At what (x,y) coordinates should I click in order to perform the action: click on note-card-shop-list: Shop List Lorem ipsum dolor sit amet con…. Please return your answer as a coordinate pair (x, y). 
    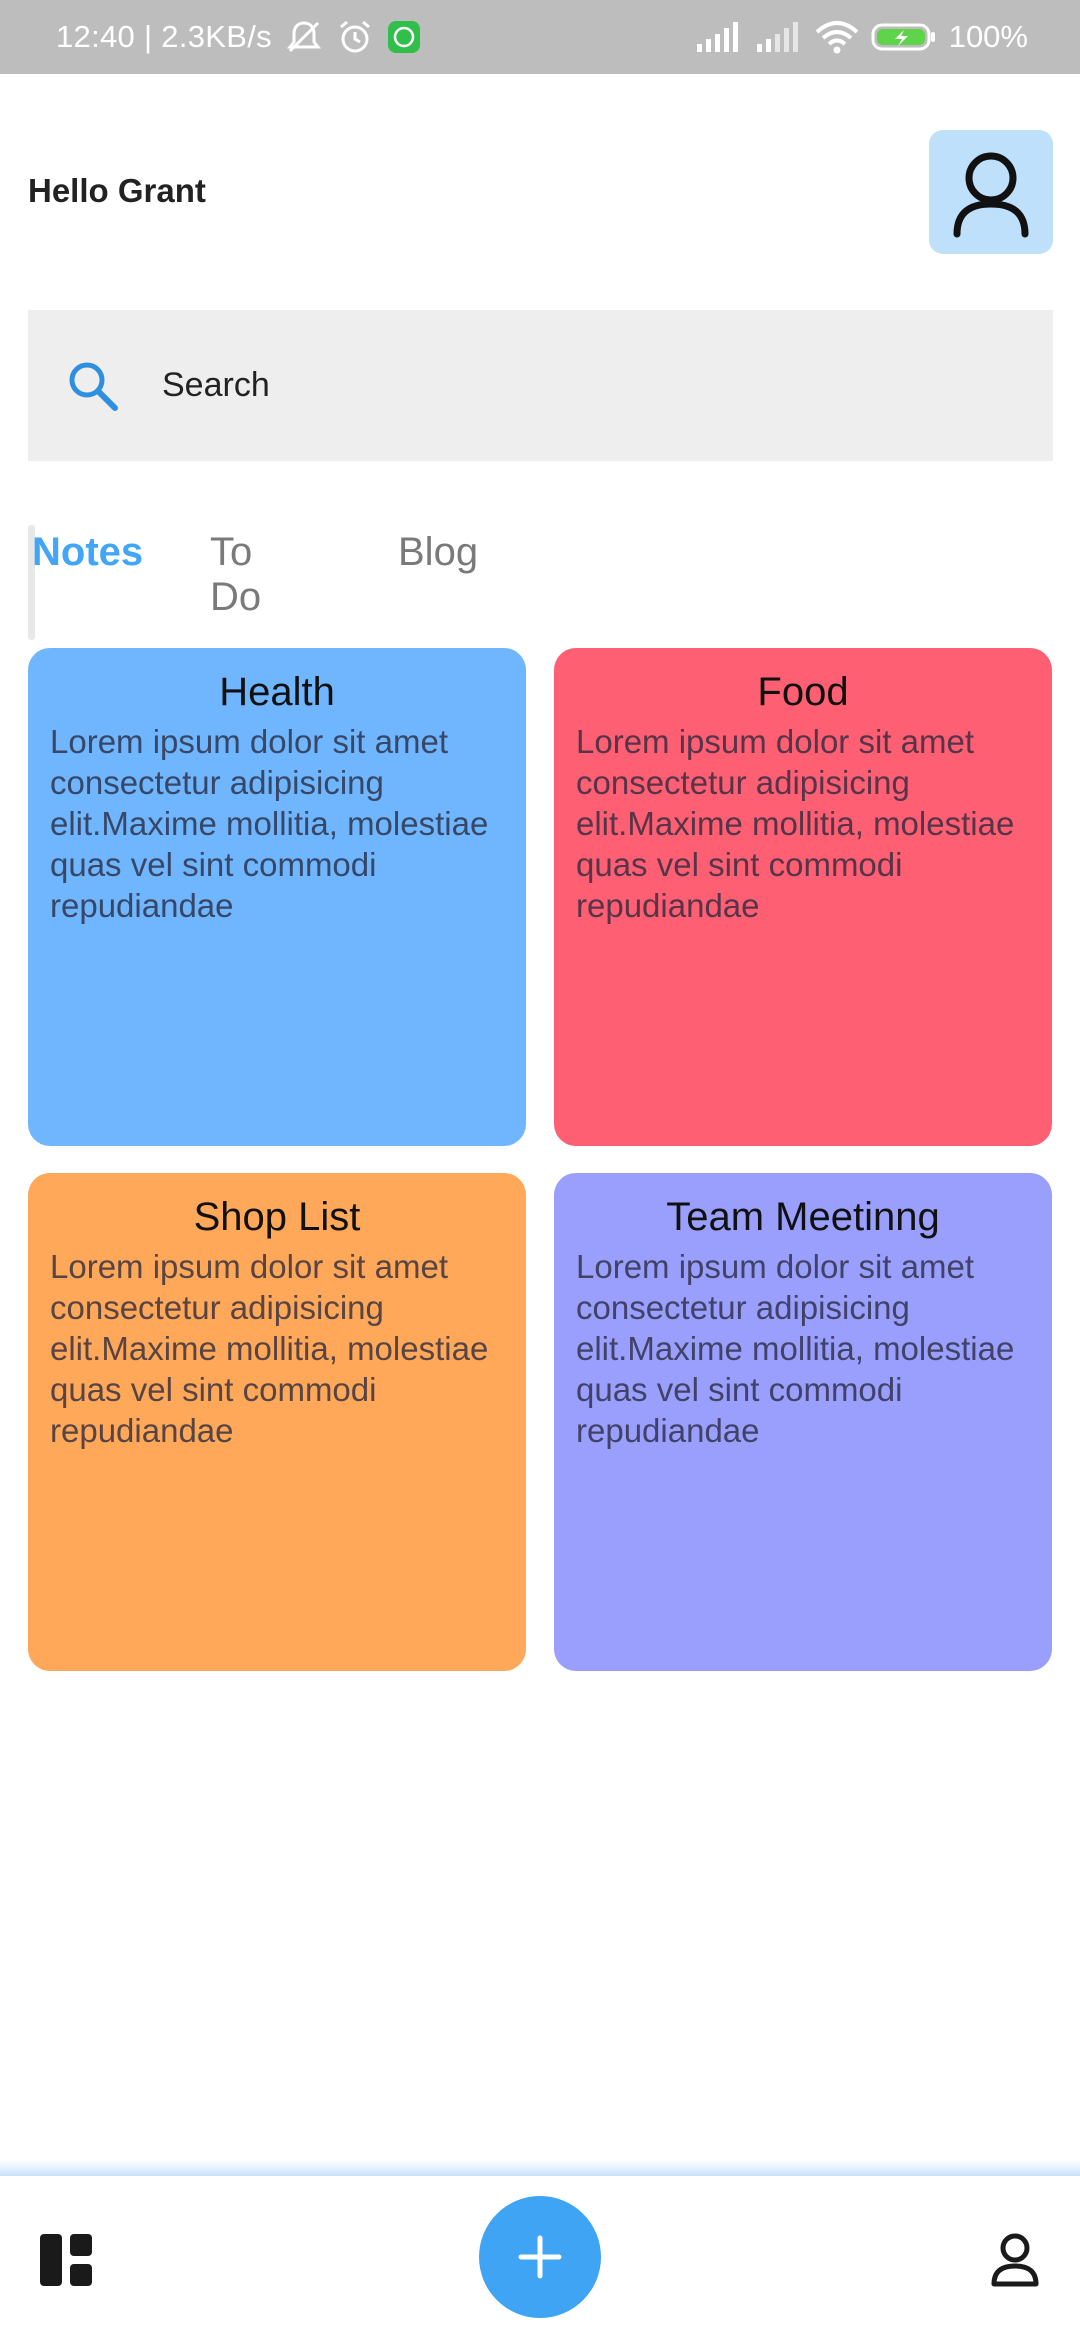
    Looking at the image, I should click on (277, 1422).